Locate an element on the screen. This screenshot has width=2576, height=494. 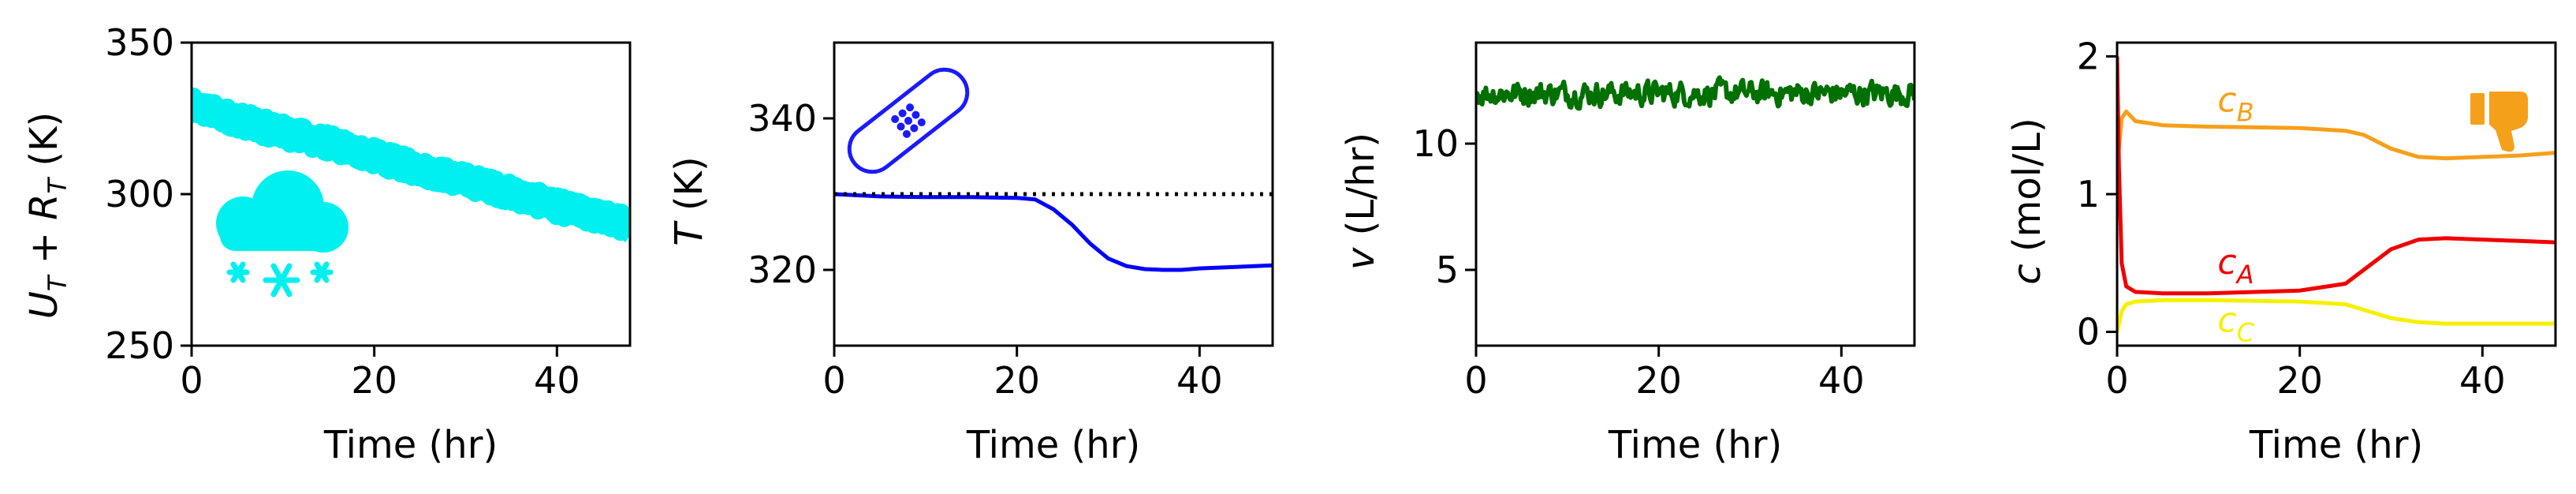
y-tick-label: 350 is located at coordinates (139, 43).